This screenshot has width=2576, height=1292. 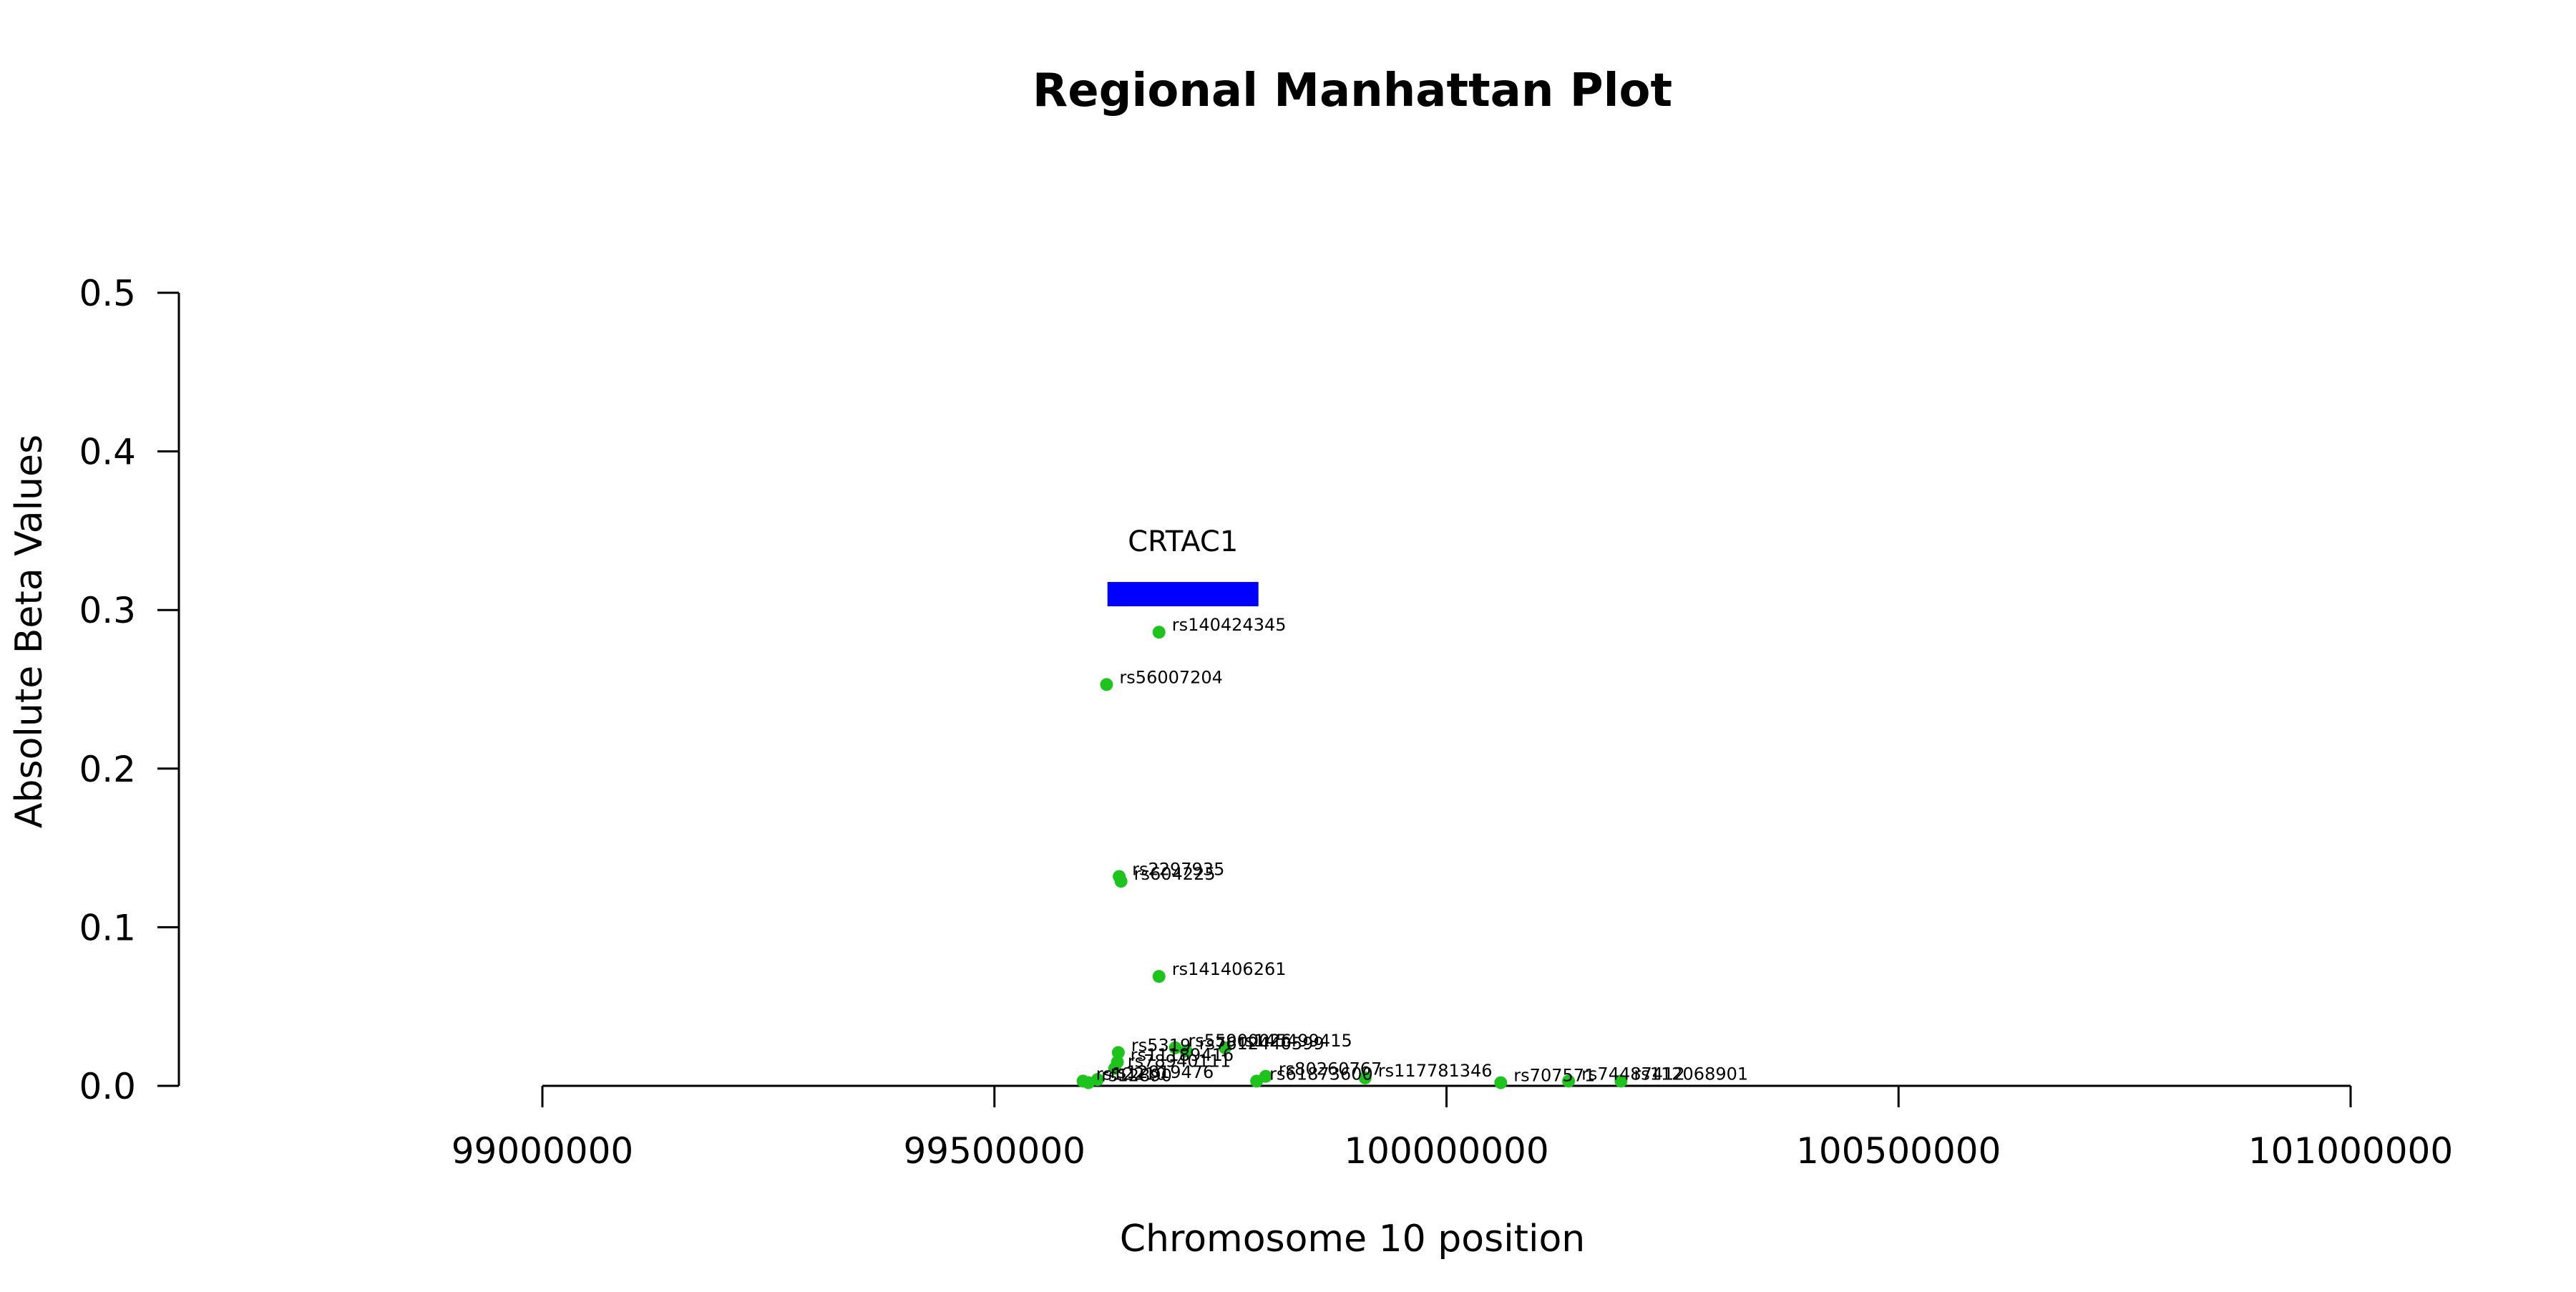 I want to click on x-tick-label: 99500000, so click(x=995, y=1151).